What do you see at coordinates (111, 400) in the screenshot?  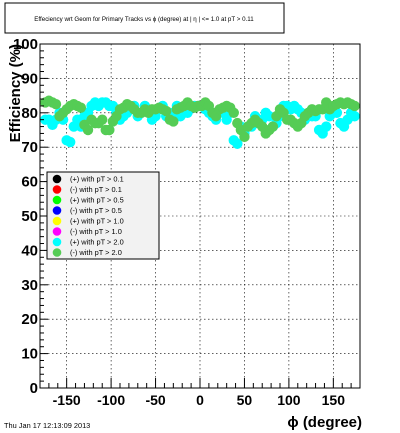 I see `x-tick-label: -100` at bounding box center [111, 400].